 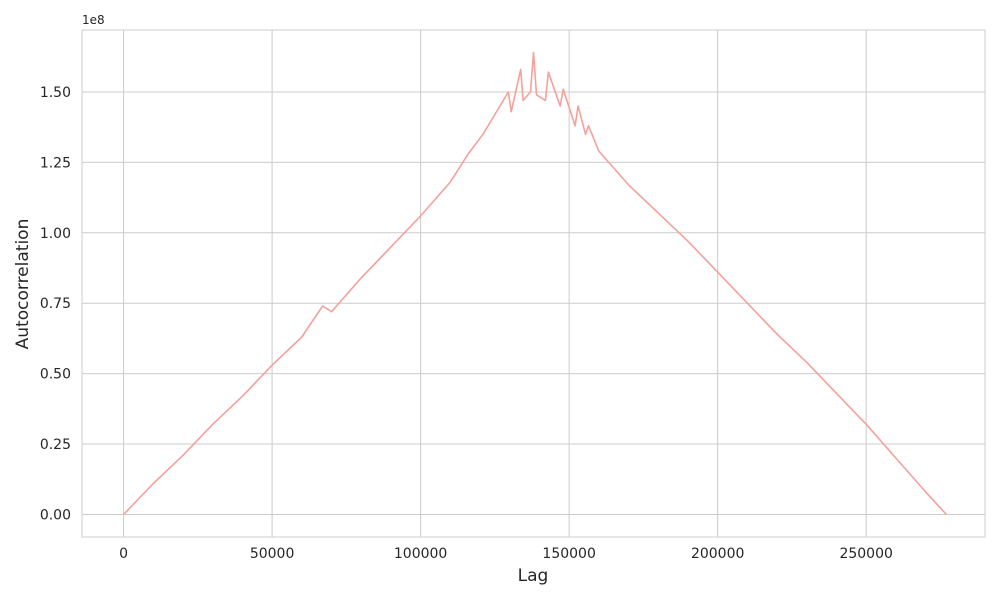 What do you see at coordinates (55, 375) in the screenshot?
I see `y-tick-label: 0.50` at bounding box center [55, 375].